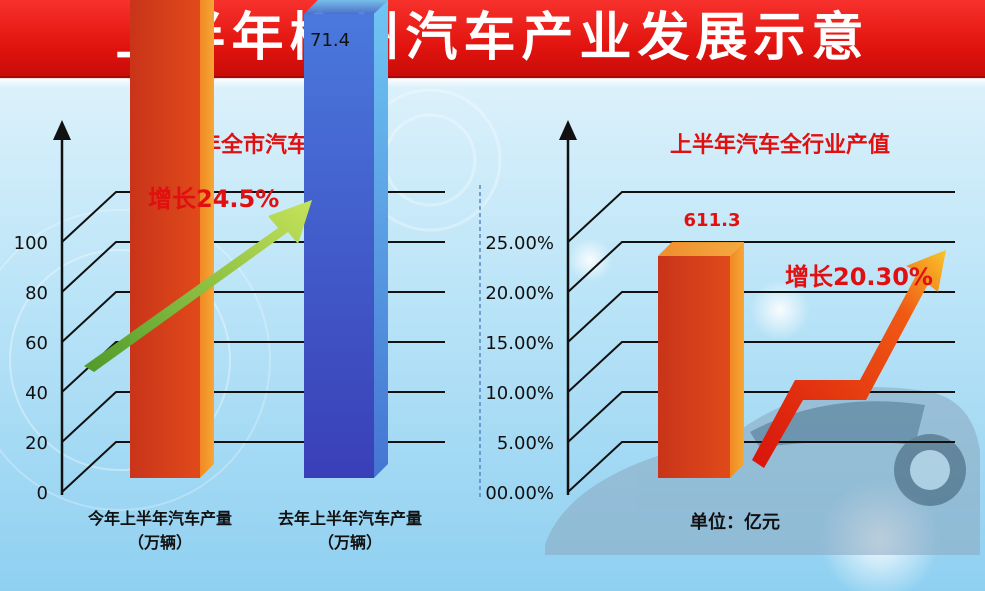 The width and height of the screenshot is (985, 591). What do you see at coordinates (36, 293) in the screenshot?
I see `y-tick-label: 80` at bounding box center [36, 293].